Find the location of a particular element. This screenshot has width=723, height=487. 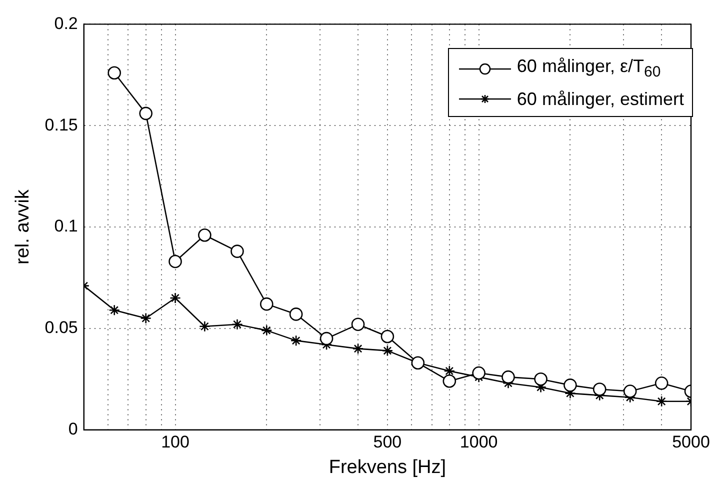

legend-label: 60 målinger, estimert is located at coordinates (600, 99).